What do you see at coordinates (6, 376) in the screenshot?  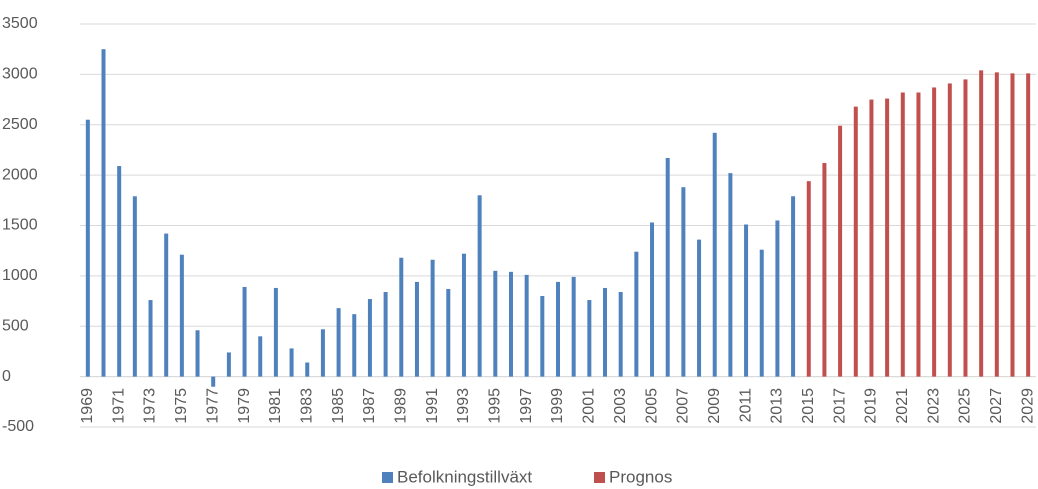 I see `y-tick-label: 0` at bounding box center [6, 376].